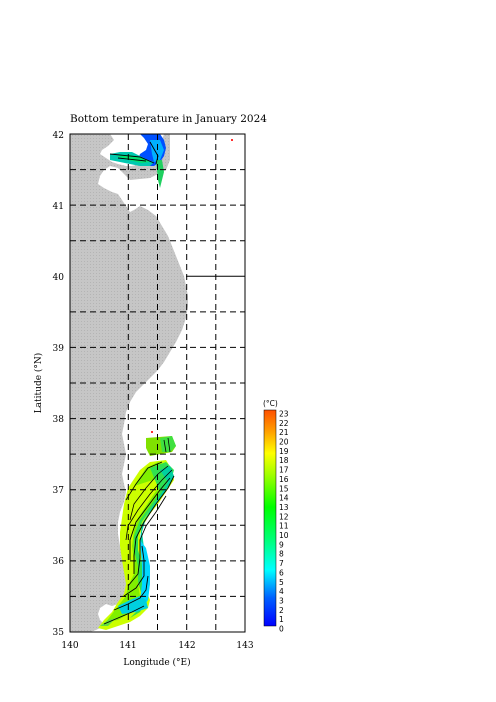 Image resolution: width=496 pixels, height=702 pixels. What do you see at coordinates (281, 544) in the screenshot?
I see `colorbar-tick-label: 9` at bounding box center [281, 544].